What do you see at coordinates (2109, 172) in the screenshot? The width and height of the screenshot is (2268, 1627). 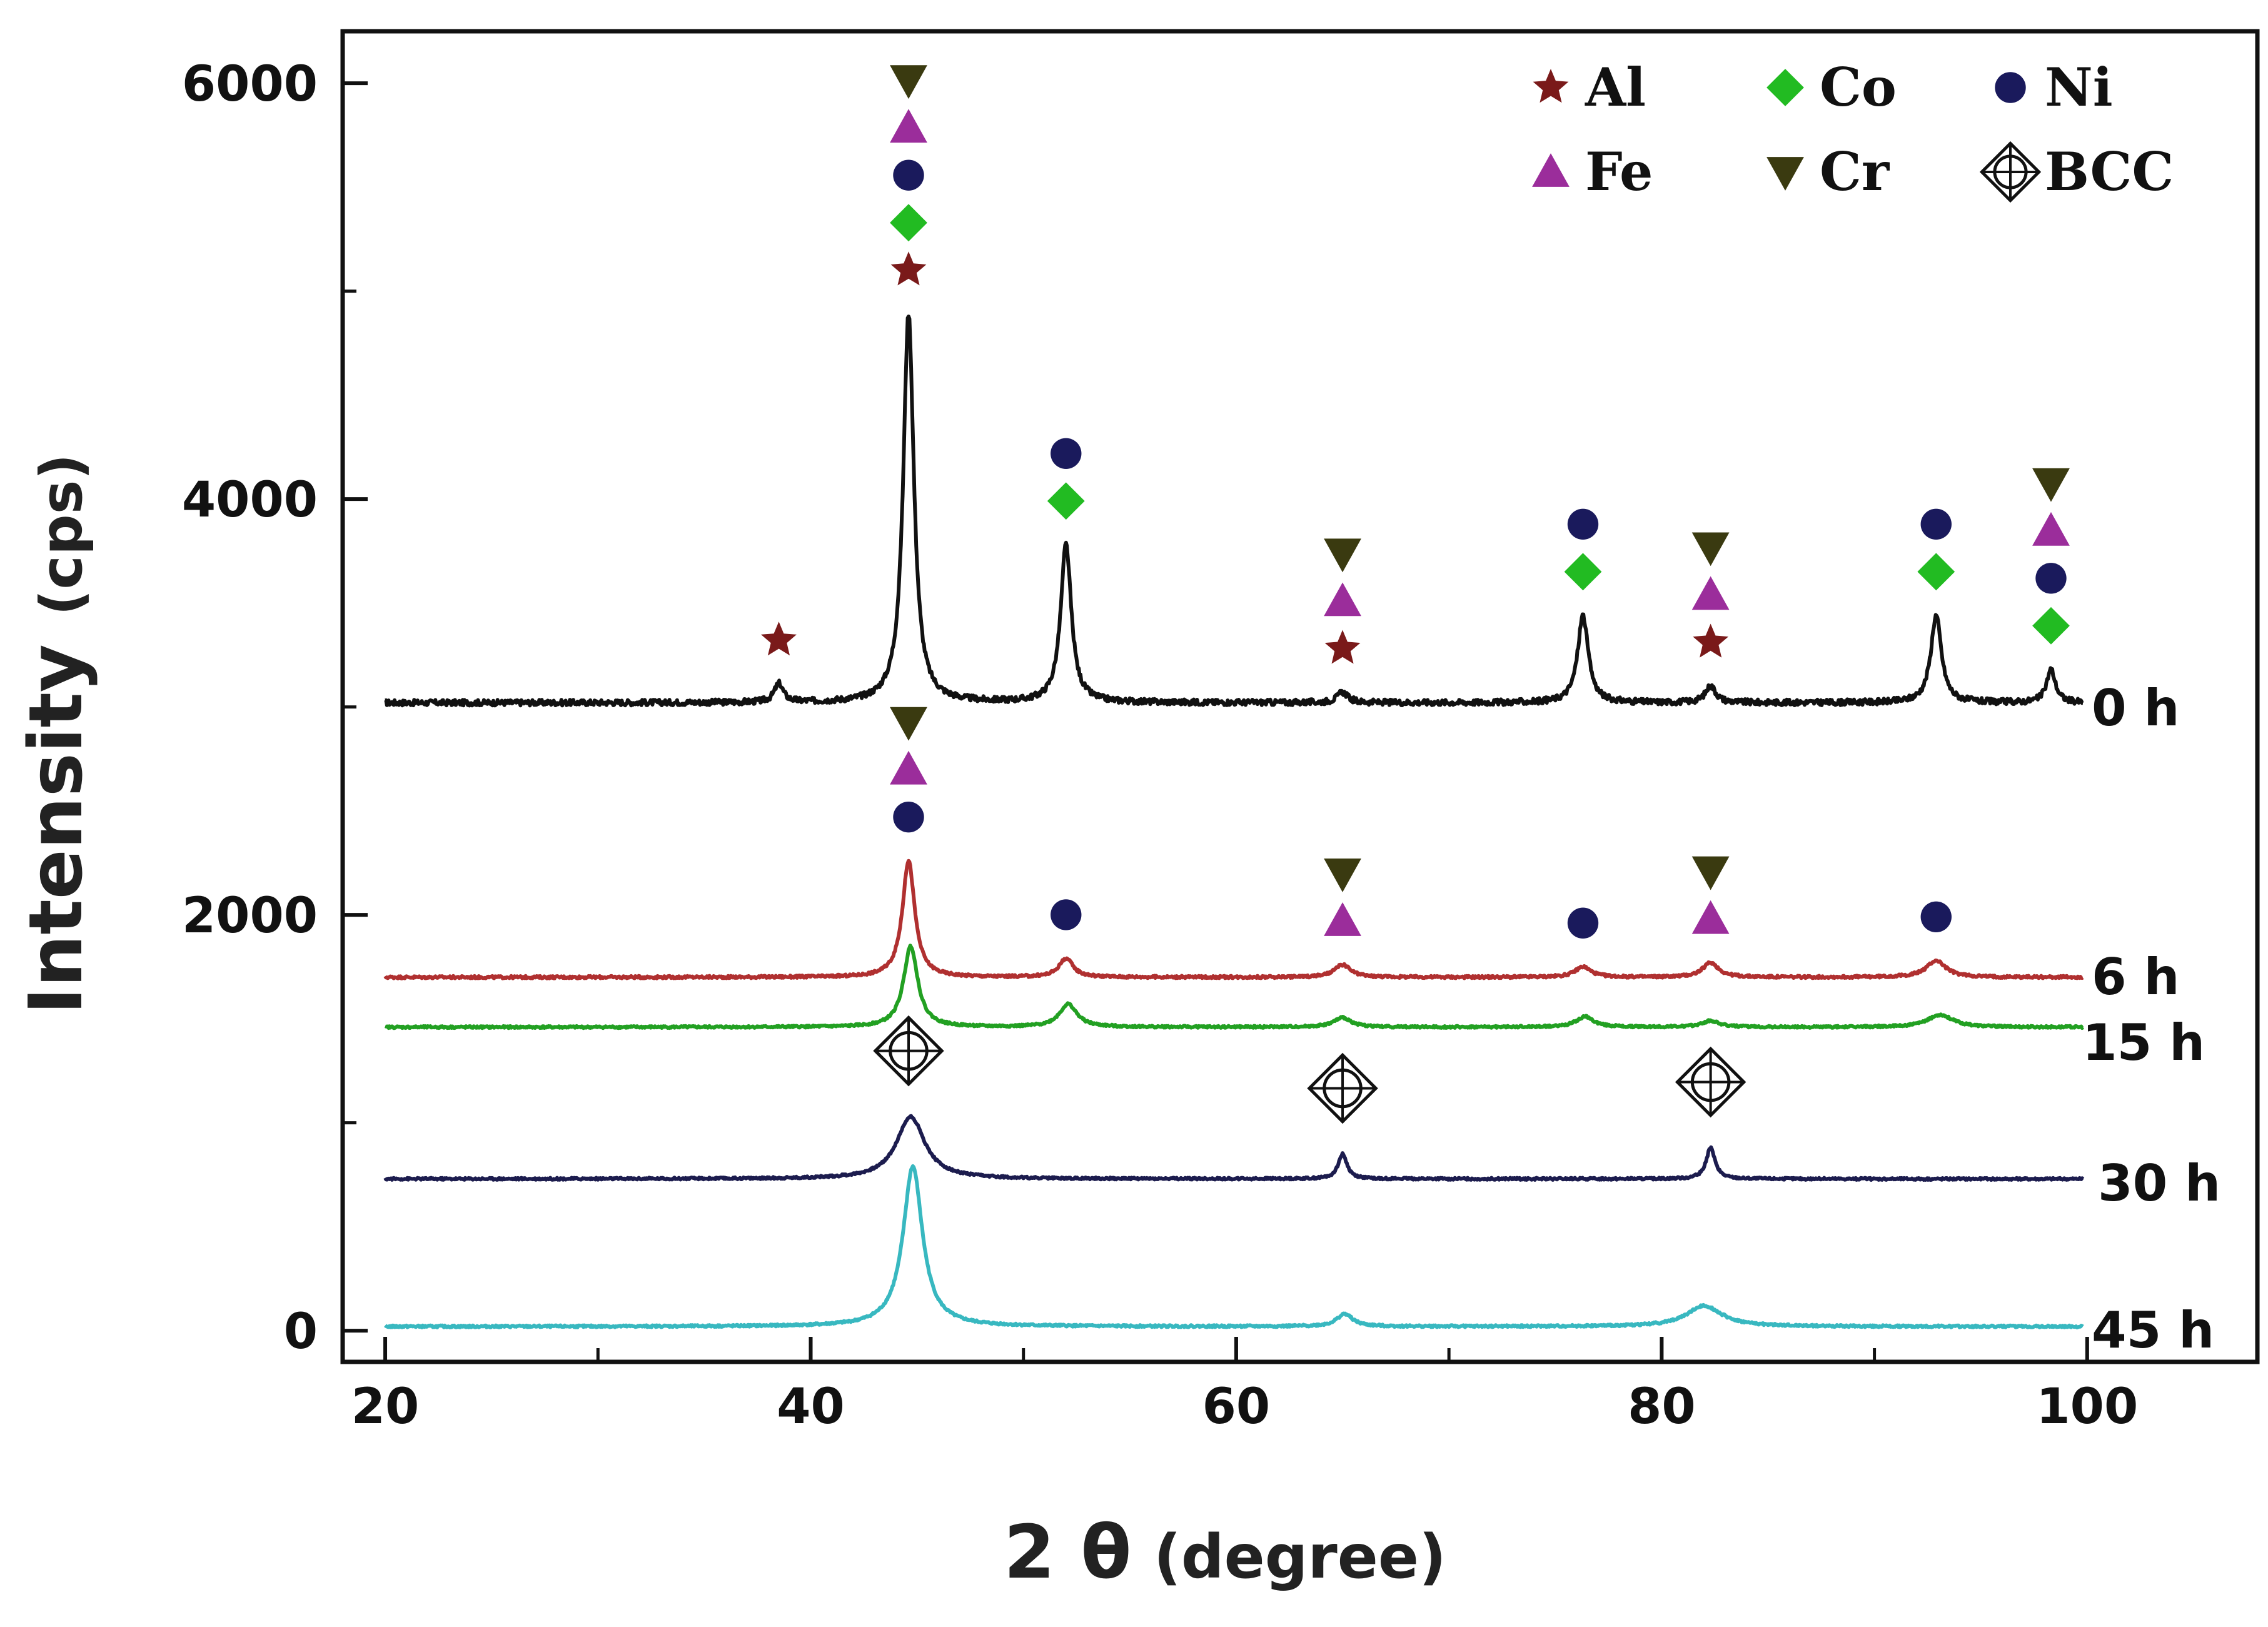 I see `legend-label-bcc: BCC` at bounding box center [2109, 172].